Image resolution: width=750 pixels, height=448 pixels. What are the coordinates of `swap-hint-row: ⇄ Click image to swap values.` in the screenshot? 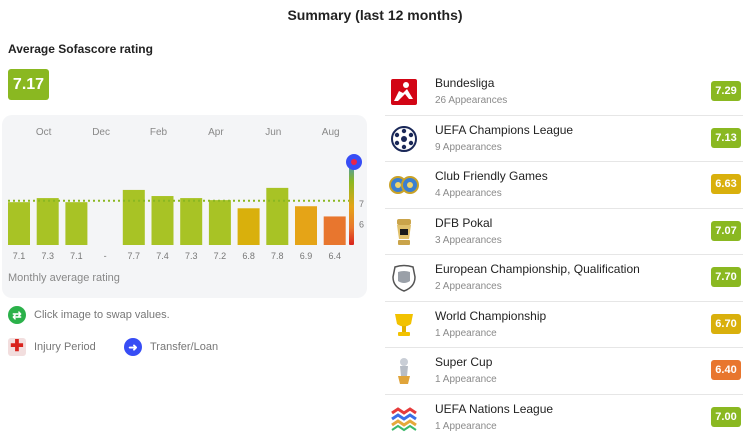 It's located at (89, 315).